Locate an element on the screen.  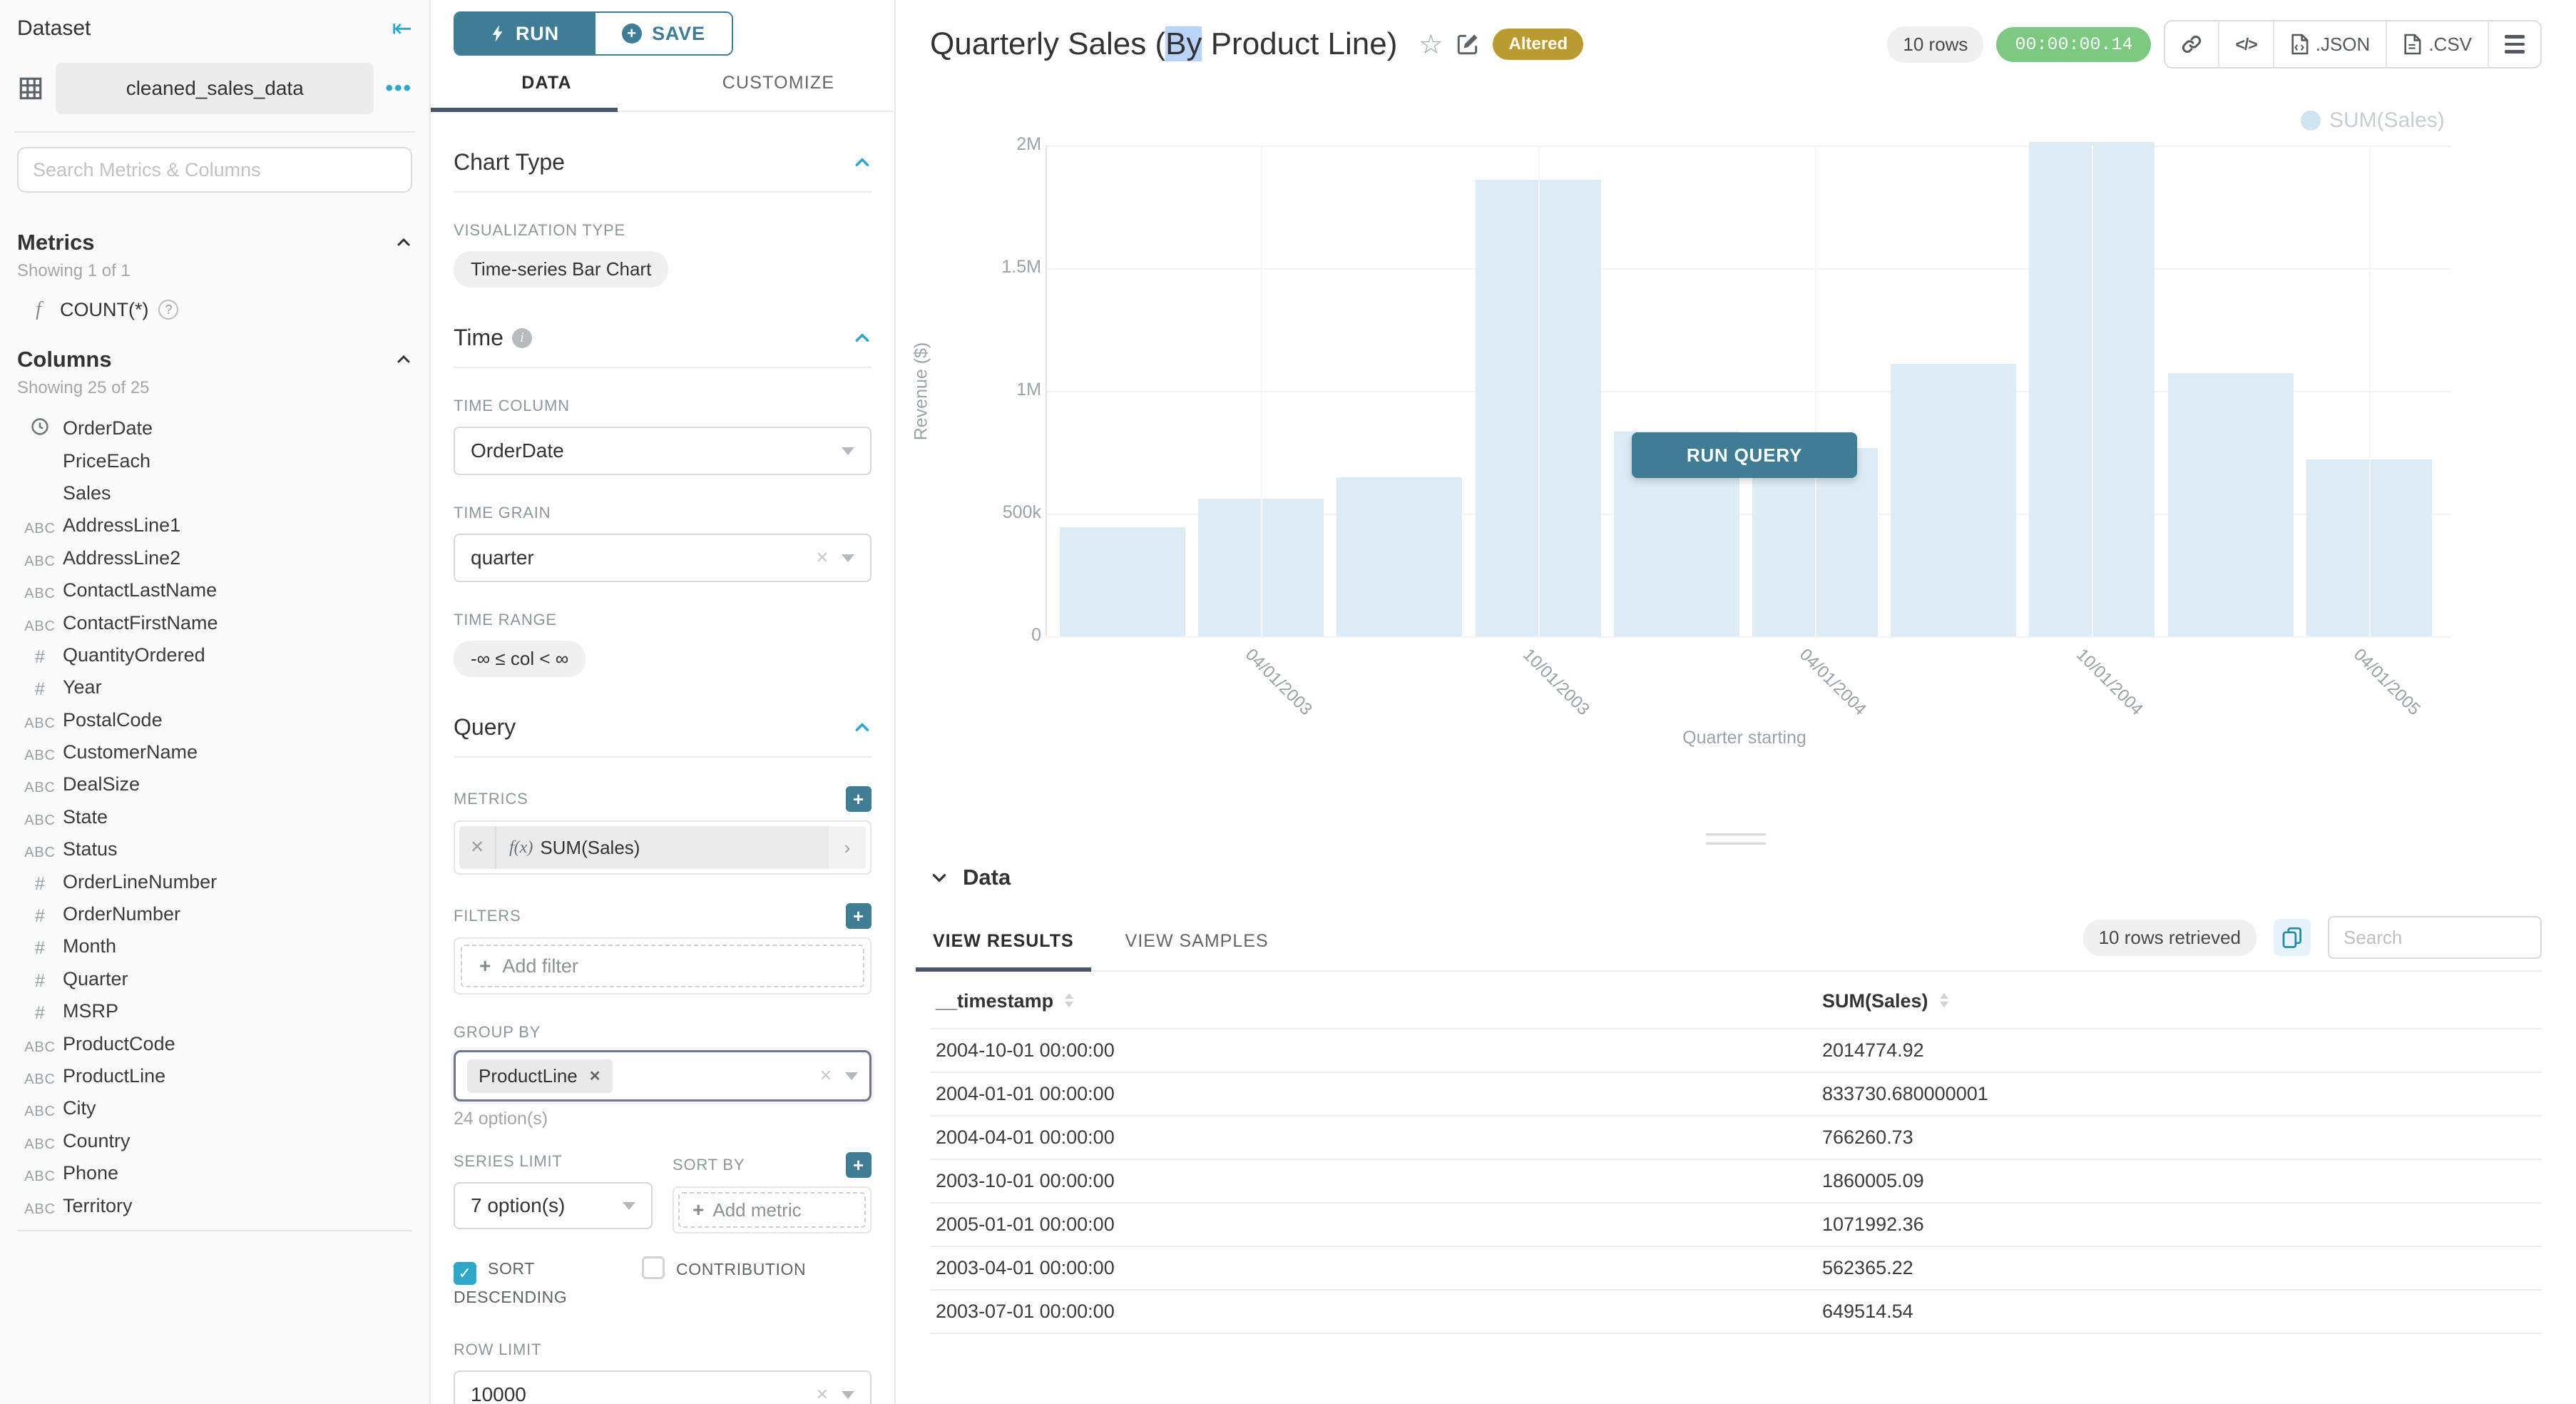
chevron-down-icon is located at coordinates (939, 877).